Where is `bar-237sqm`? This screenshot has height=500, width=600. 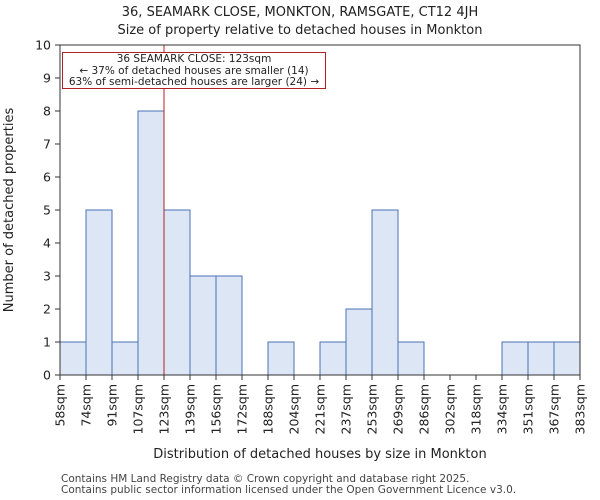
bar-237sqm is located at coordinates (359, 342).